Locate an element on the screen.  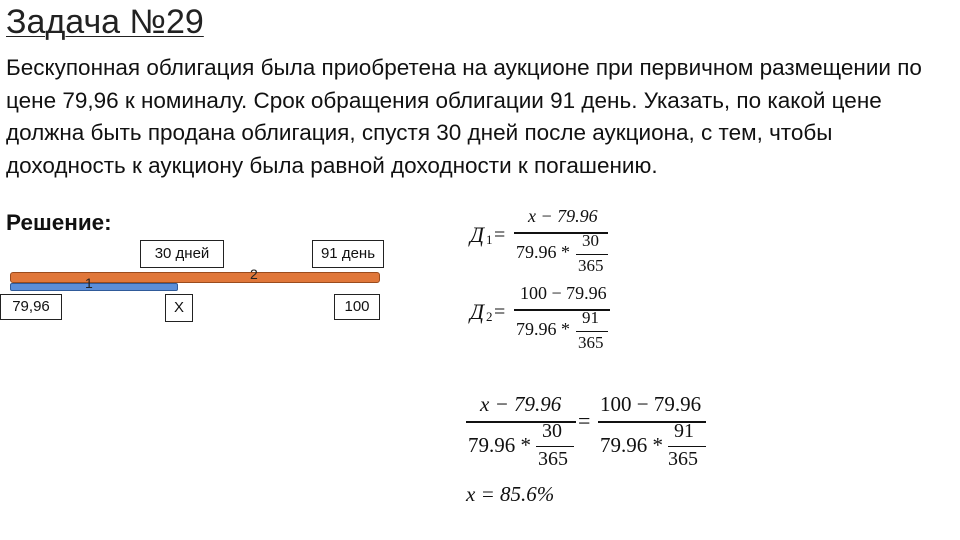
days-30-box: 30 дней is located at coordinates (182, 254).